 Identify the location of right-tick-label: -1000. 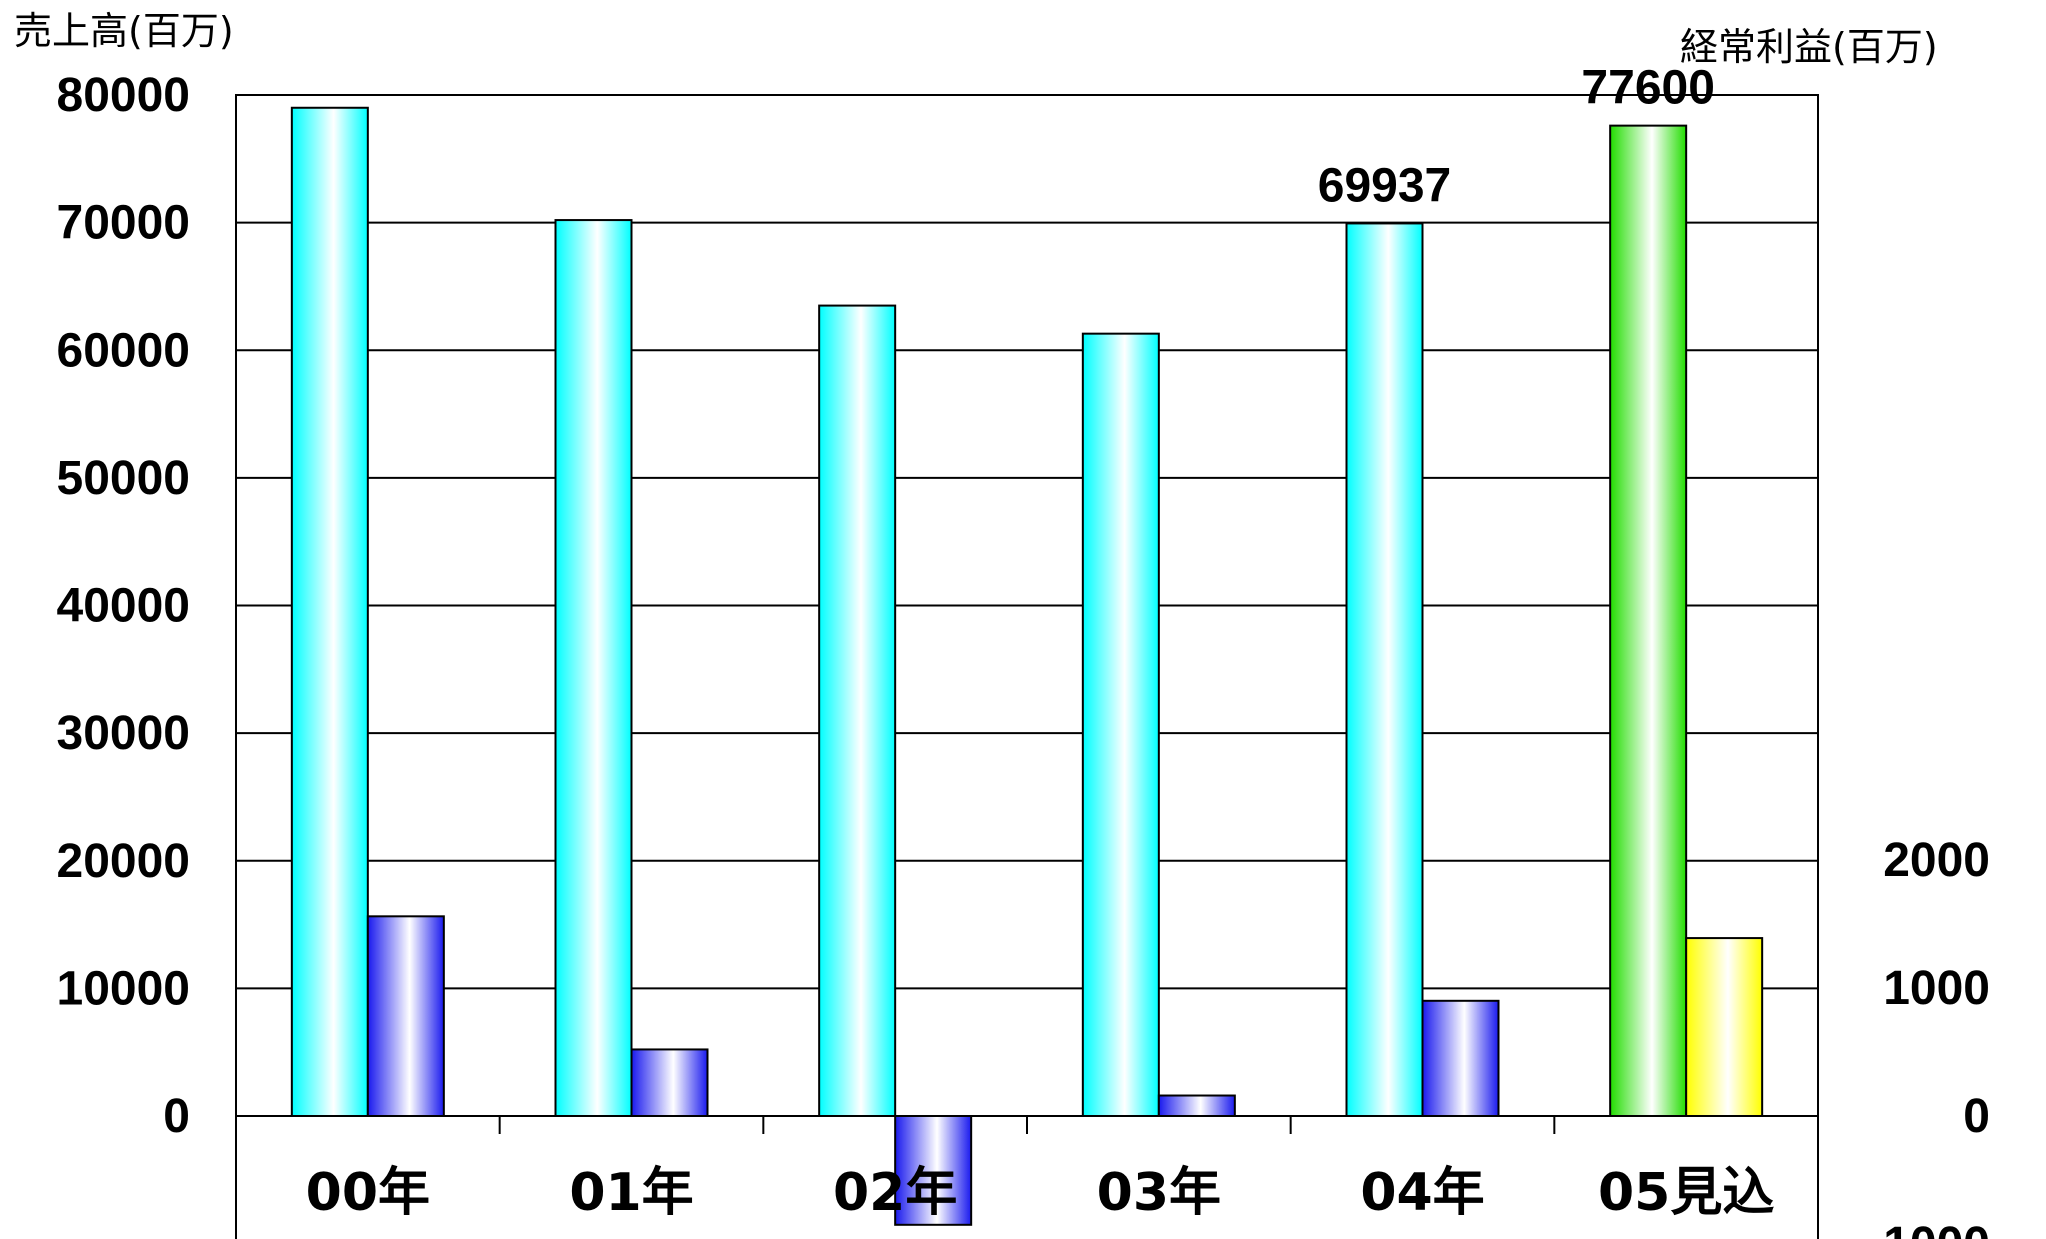
(1928, 1228).